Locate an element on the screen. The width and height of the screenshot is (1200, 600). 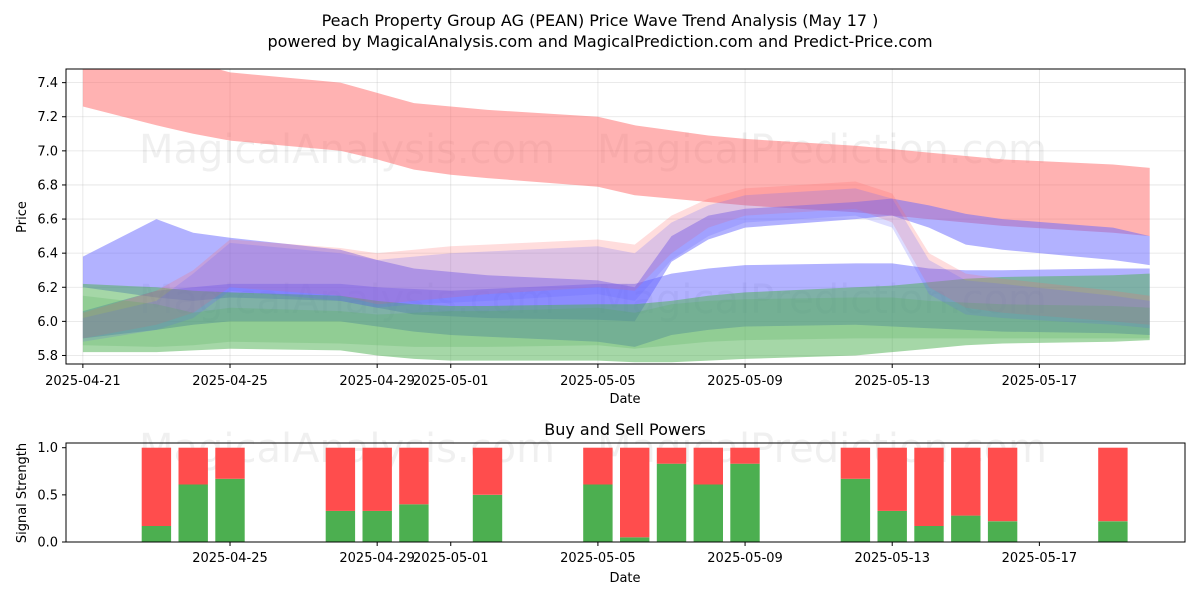
price-y-tick-label: 6.0 is located at coordinates (47, 322).